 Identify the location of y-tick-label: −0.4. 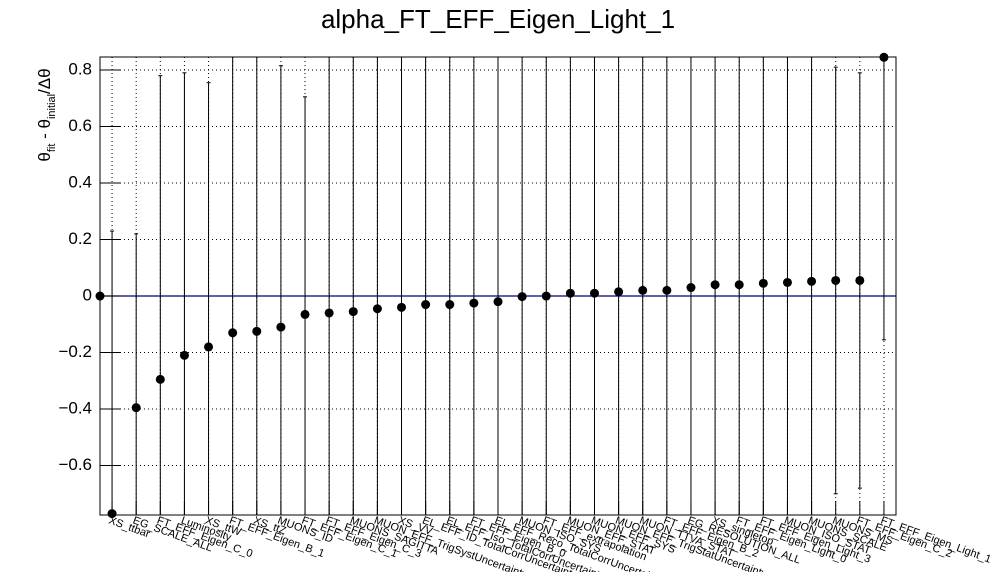
(75, 408).